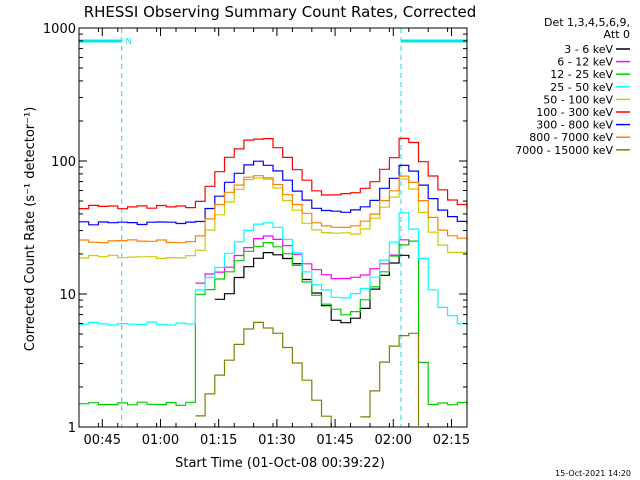 Image resolution: width=640 pixels, height=480 pixels. I want to click on night-label: N, so click(129, 41).